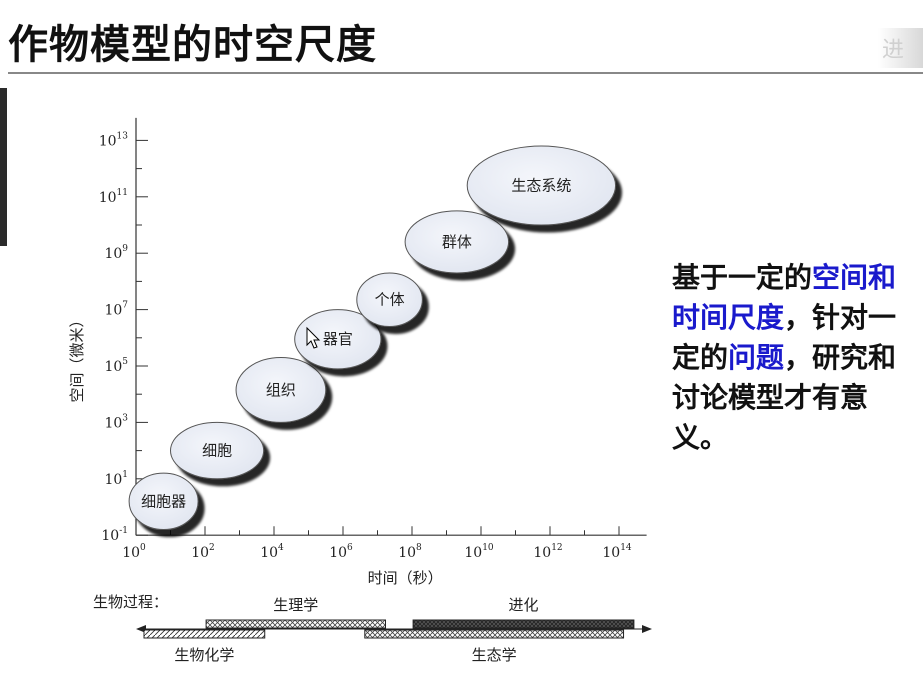 The height and width of the screenshot is (677, 923). What do you see at coordinates (295, 605) in the screenshot?
I see `process-label: 生理学` at bounding box center [295, 605].